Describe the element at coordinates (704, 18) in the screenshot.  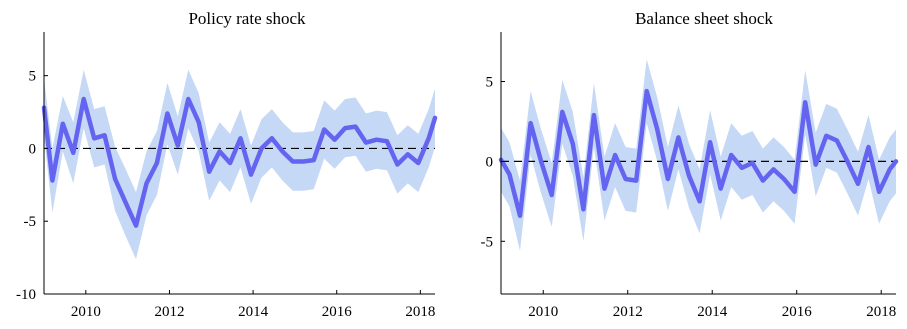
I see `chart-title: Balance sheet shock` at that location.